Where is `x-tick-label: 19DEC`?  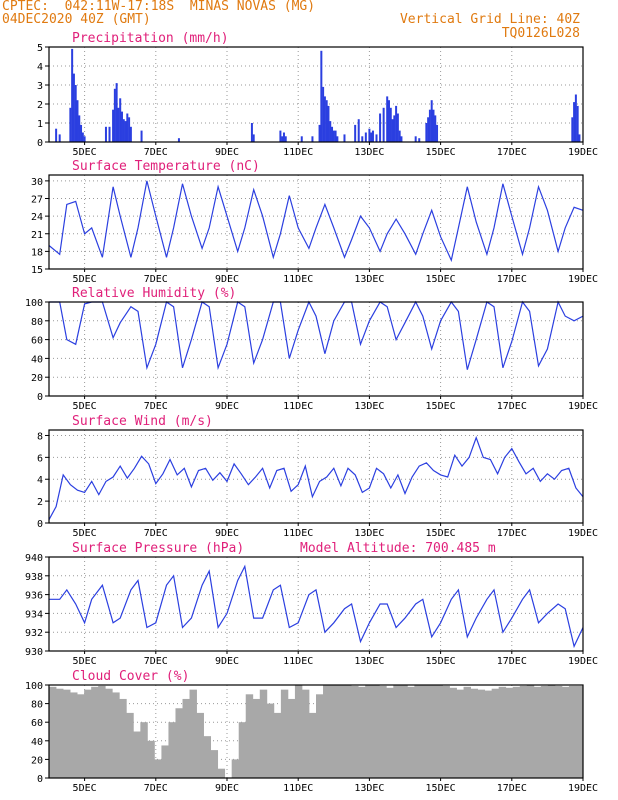
x-tick-label: 19DEC is located at coordinates (583, 661).